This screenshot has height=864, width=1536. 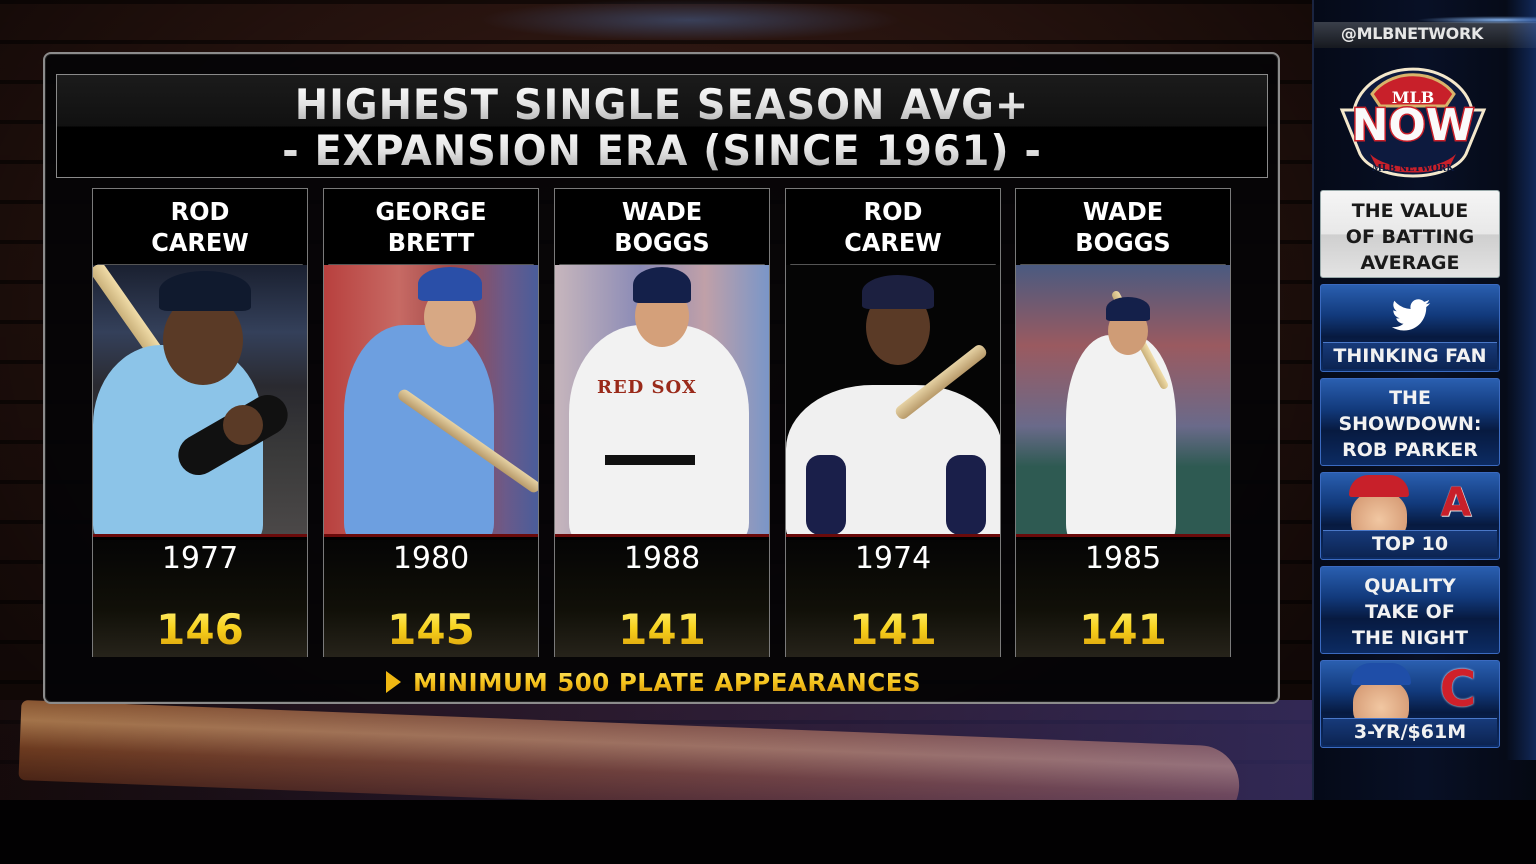 I want to click on rundown-item-caption: TOP 10 CATCHER?, so click(x=1410, y=543).